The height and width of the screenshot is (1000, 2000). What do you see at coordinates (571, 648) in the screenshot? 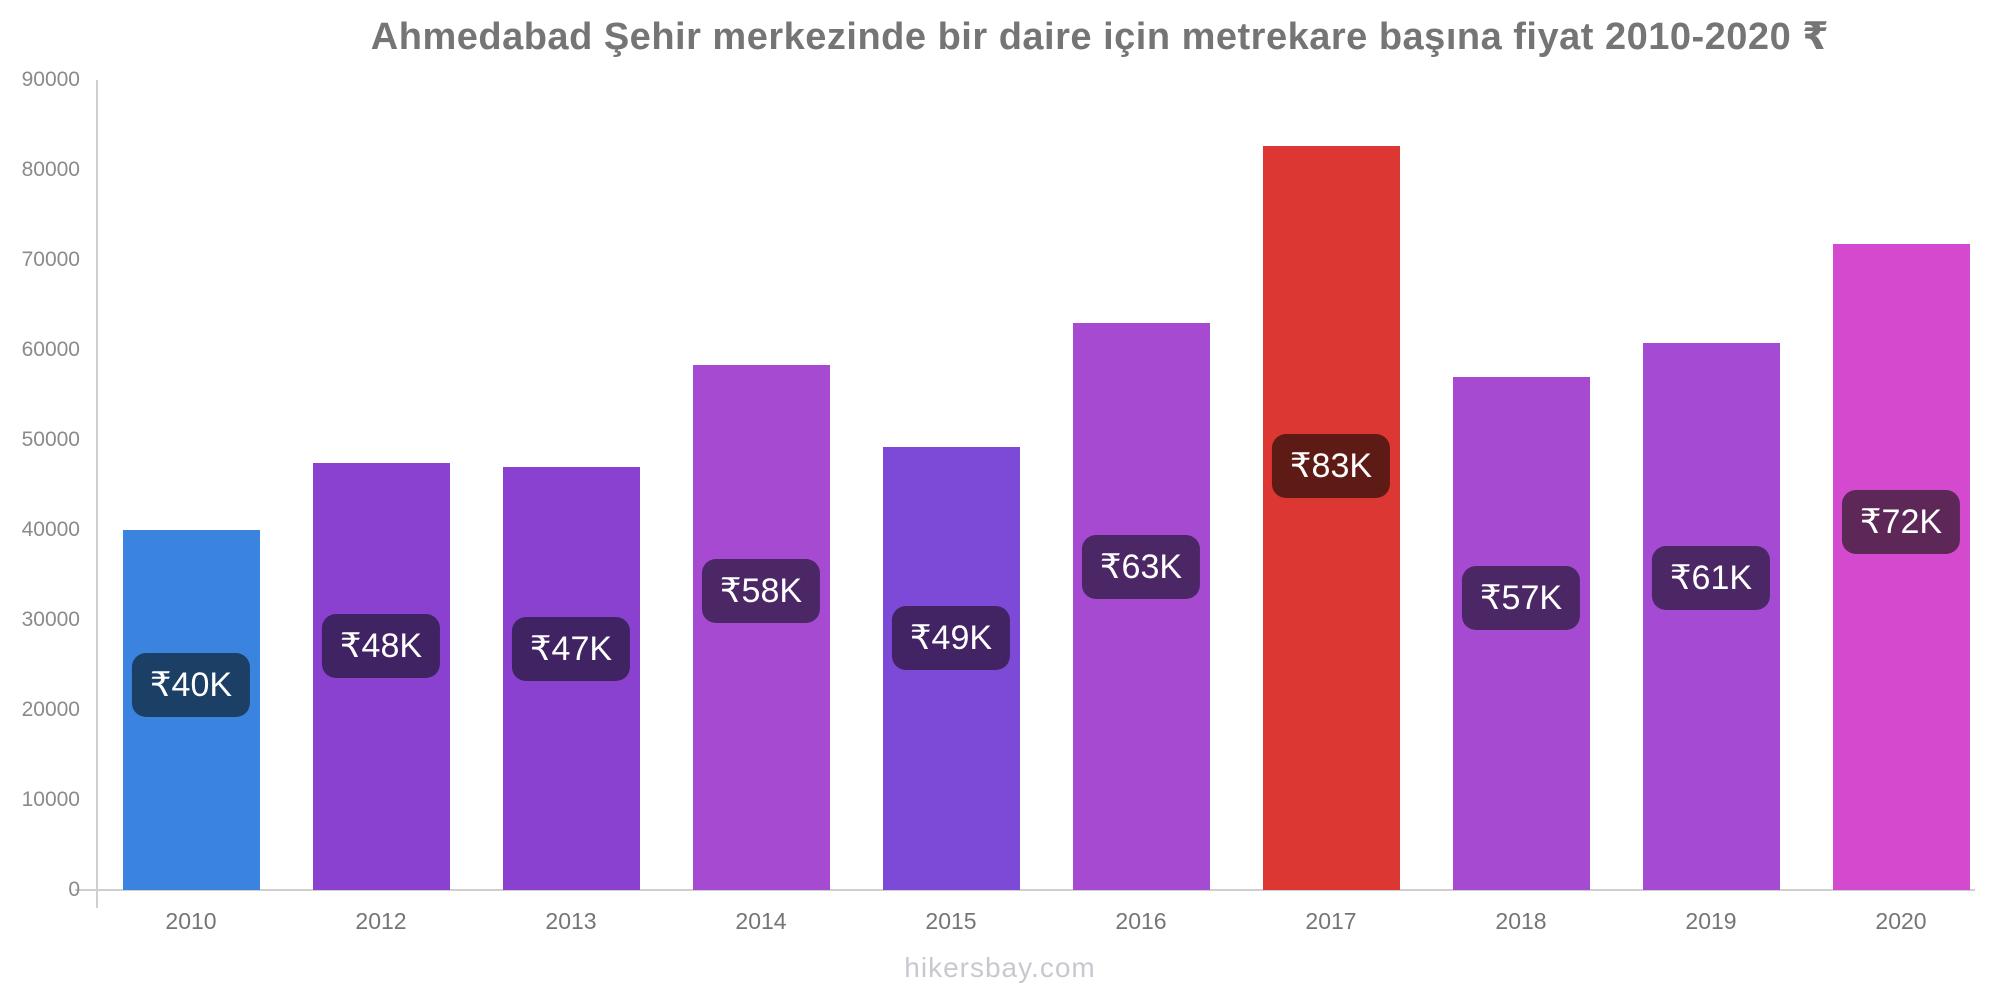
I see `bar-value-label-2013: ₹47K` at bounding box center [571, 648].